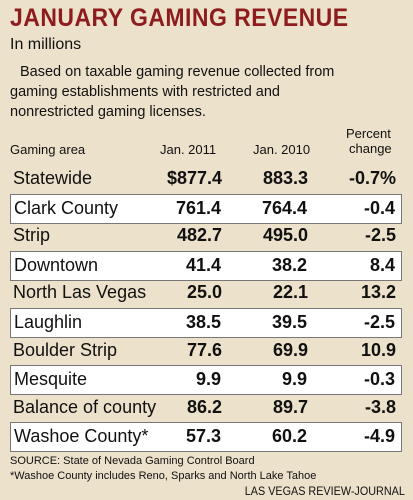 Image resolution: width=413 pixels, height=500 pixels. I want to click on table-row: Laughlin 38.5 39.5 -2.5, so click(206, 323).